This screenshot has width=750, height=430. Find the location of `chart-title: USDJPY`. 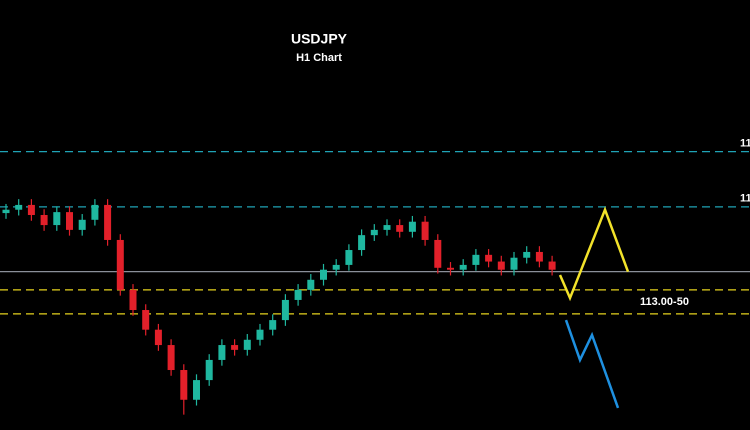

chart-title: USDJPY is located at coordinates (319, 39).